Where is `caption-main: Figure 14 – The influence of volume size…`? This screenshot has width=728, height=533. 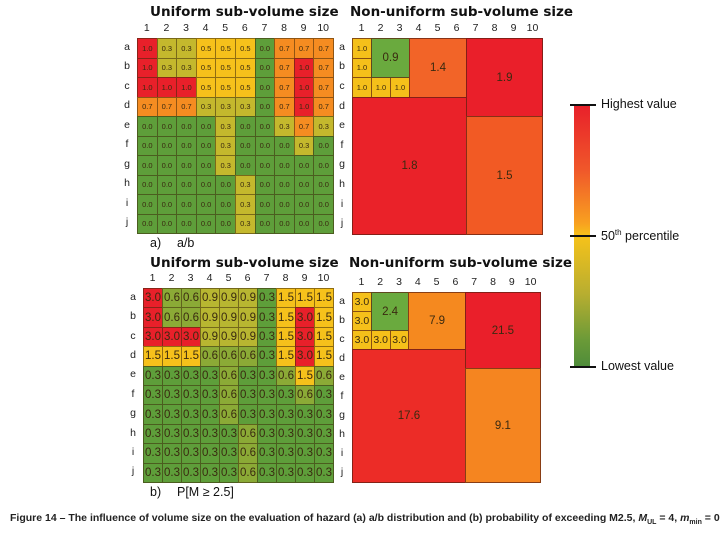
caption-main: Figure 14 – The influence of volume size… is located at coordinates (324, 518).